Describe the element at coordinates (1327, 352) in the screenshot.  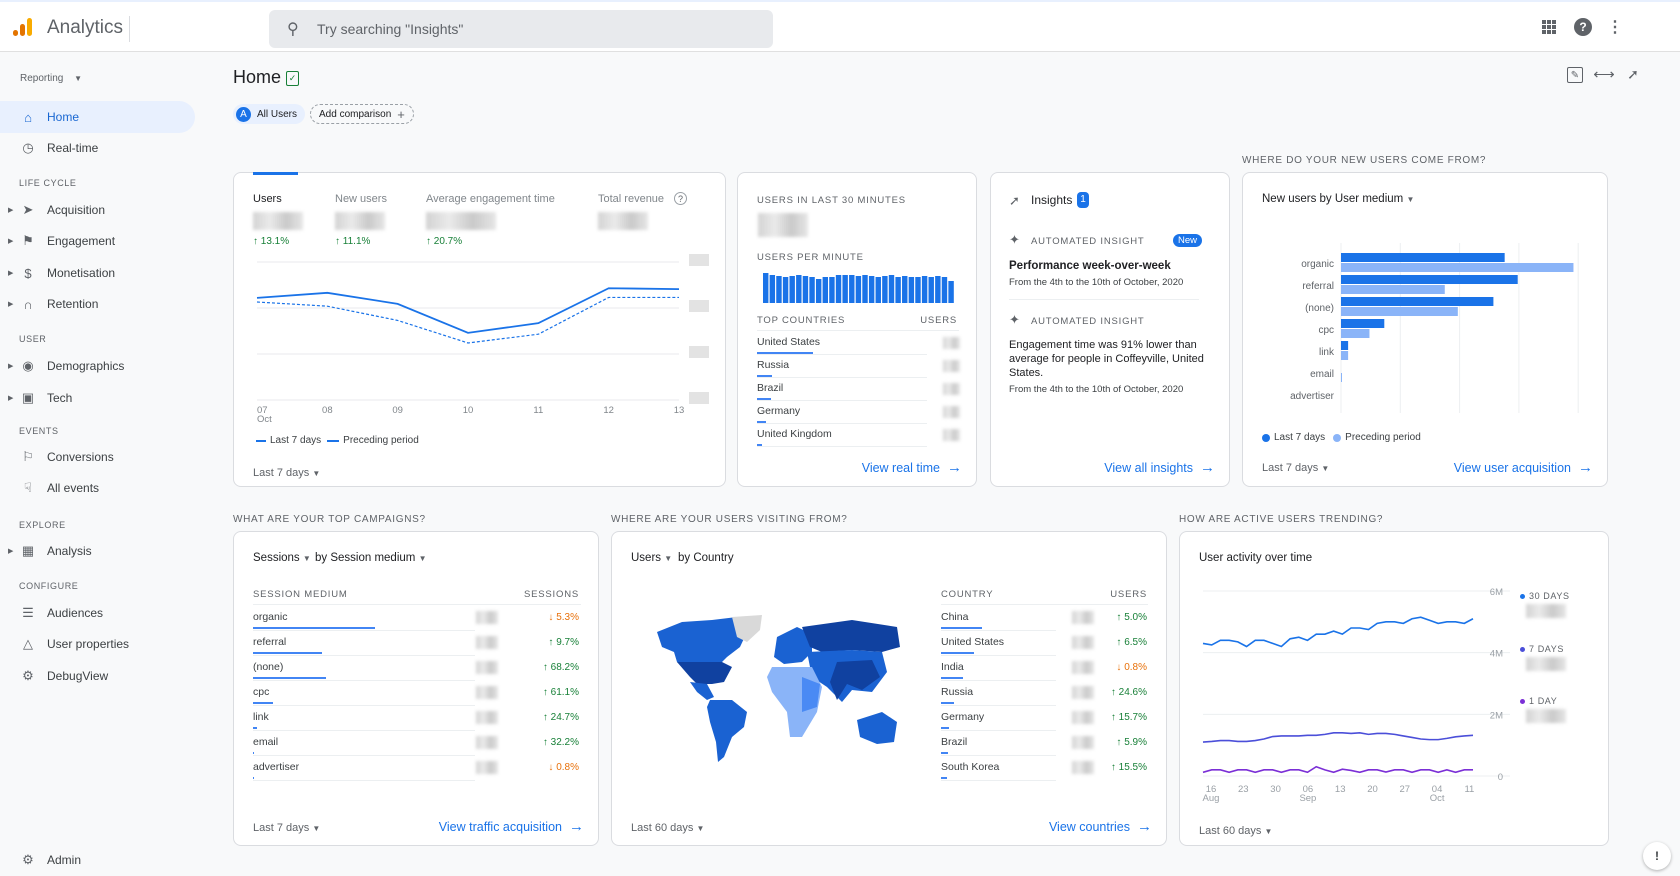
I see `category-label: link` at that location.